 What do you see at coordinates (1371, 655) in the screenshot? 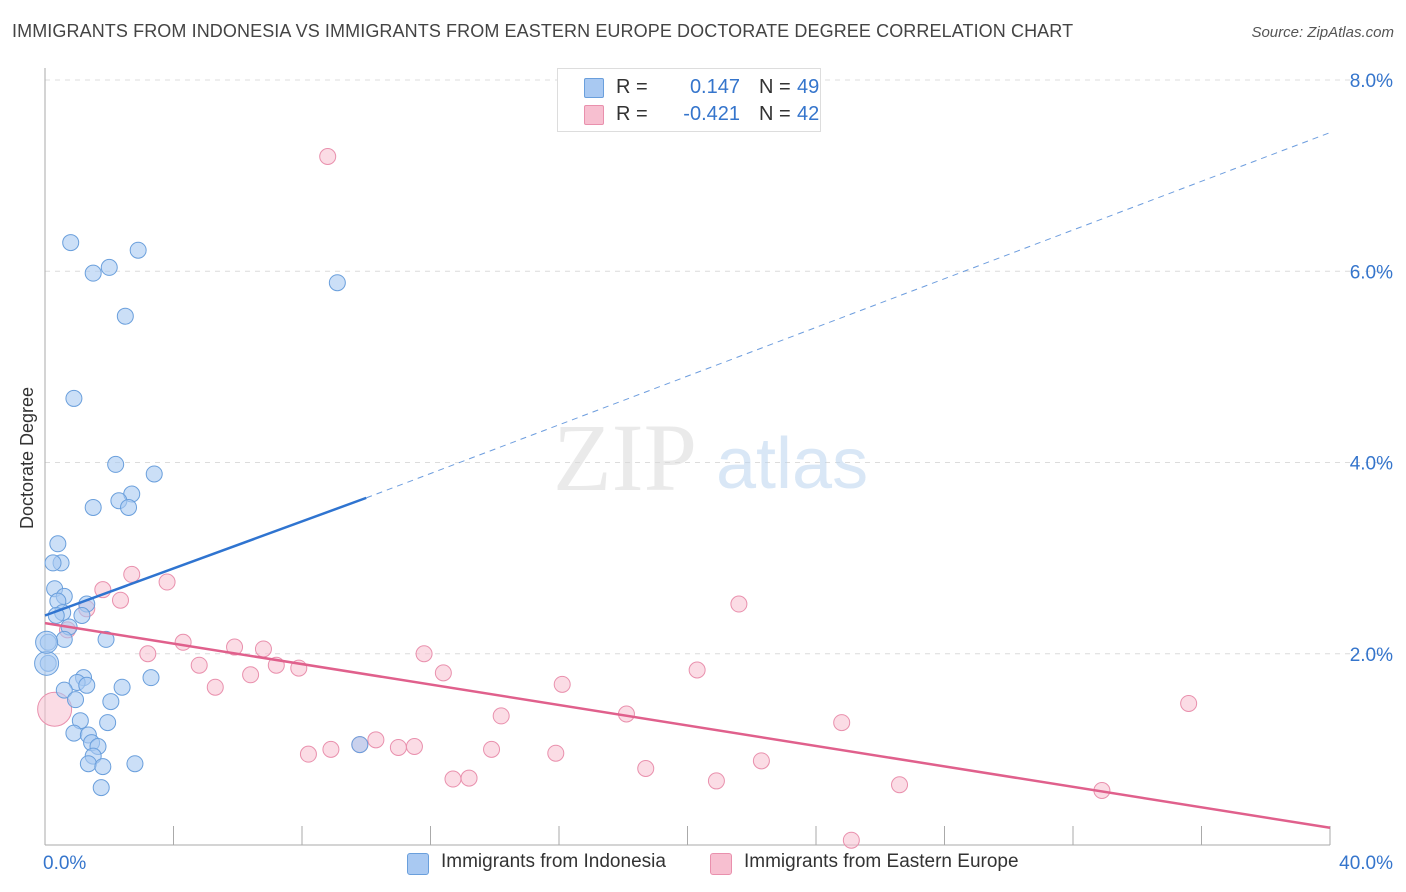
I see `y-tick-label: 2.0%` at bounding box center [1371, 655].